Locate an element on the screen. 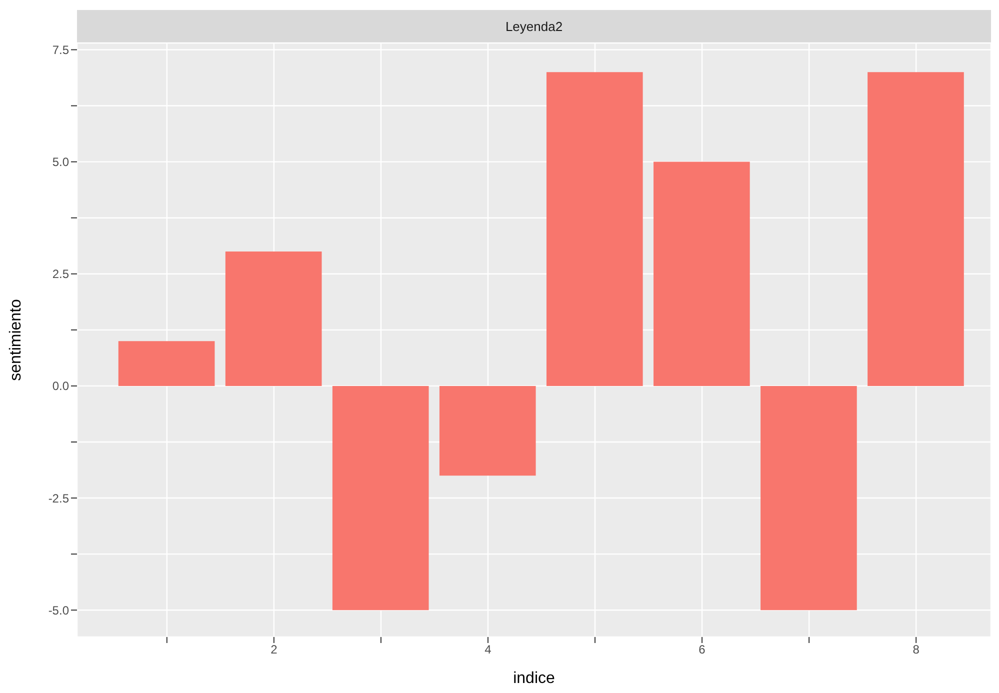 The image size is (999, 693). y-tick-label: -2.5 is located at coordinates (59, 498).